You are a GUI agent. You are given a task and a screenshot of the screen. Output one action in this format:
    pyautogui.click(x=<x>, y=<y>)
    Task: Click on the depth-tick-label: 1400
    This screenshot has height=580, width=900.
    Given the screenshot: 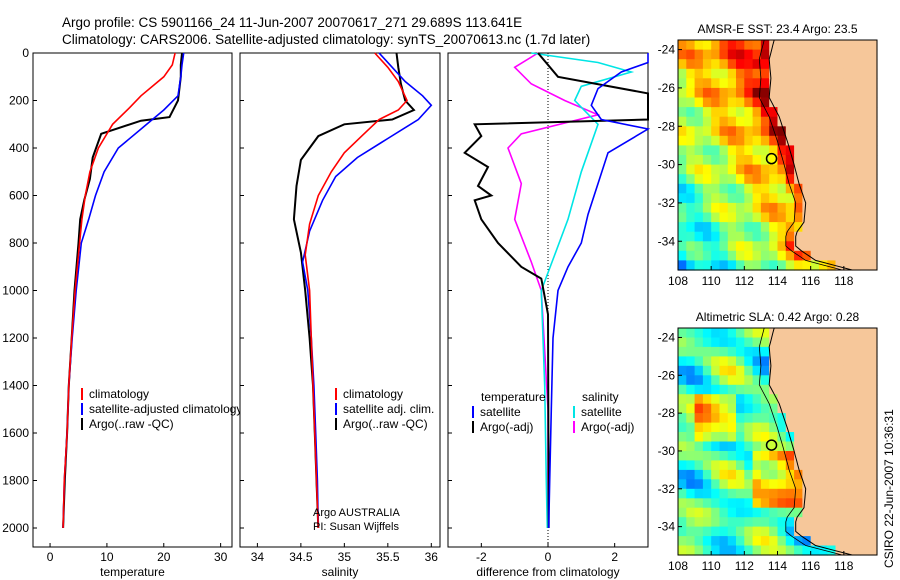 What is the action you would take?
    pyautogui.click(x=15, y=386)
    